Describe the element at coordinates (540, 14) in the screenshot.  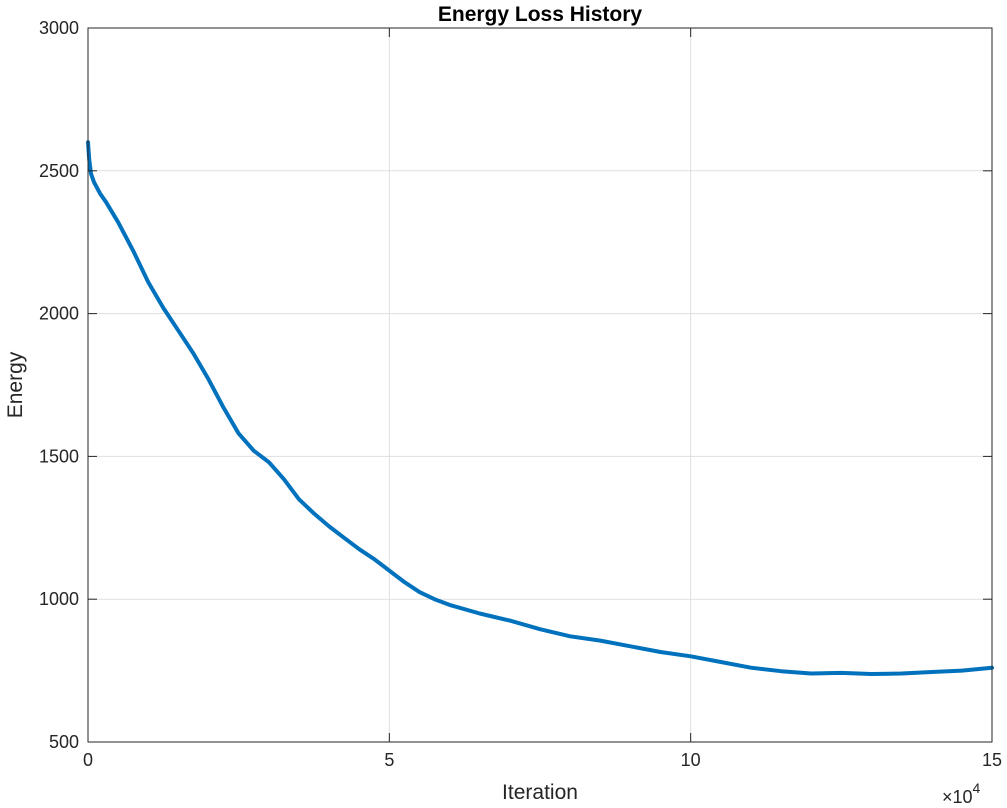
I see `chart-title: Energy Loss History` at that location.